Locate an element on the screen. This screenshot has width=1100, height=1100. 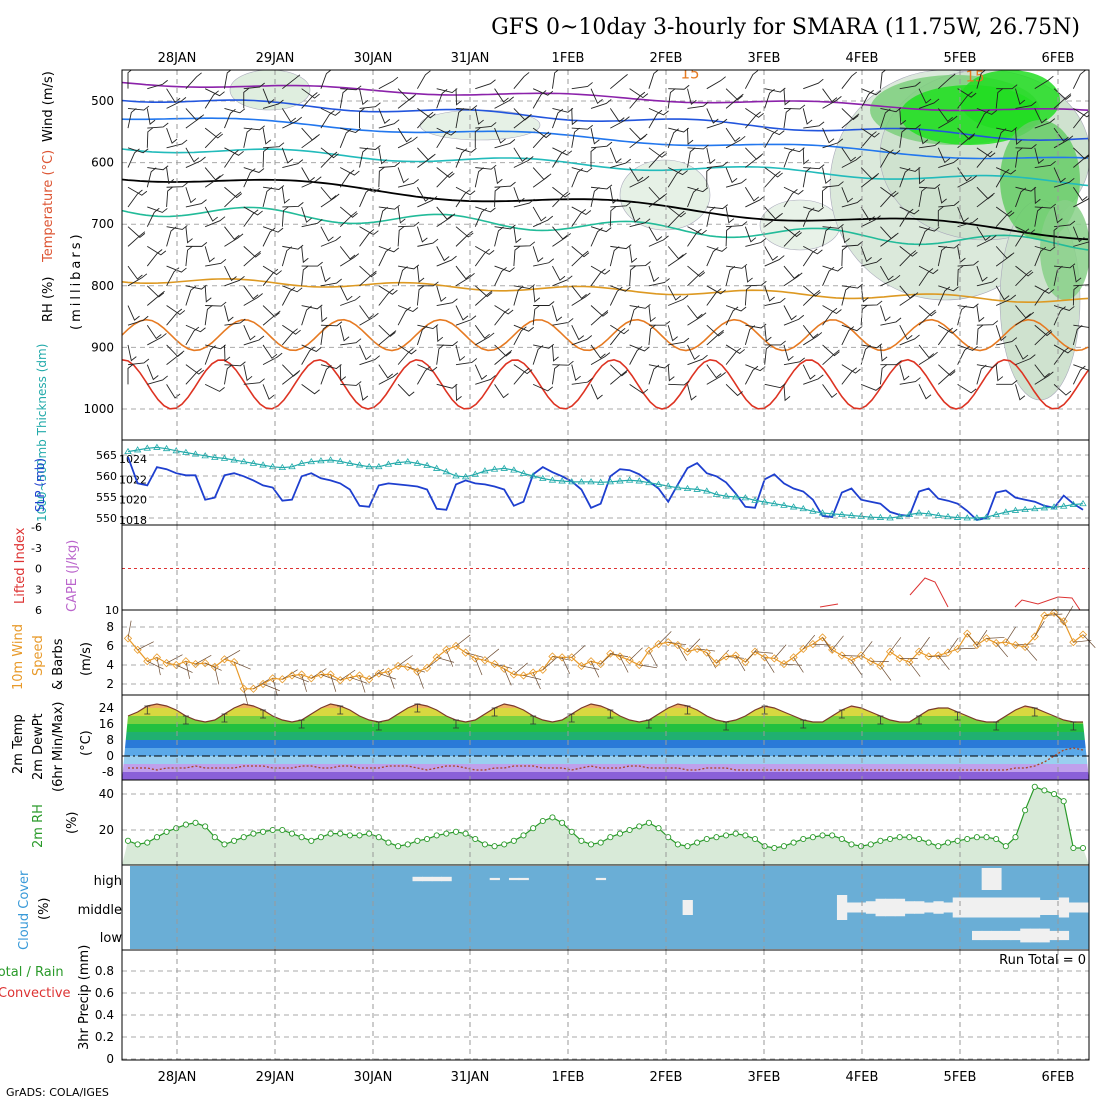
precip-tick: 0.4 is located at coordinates (104, 1015).